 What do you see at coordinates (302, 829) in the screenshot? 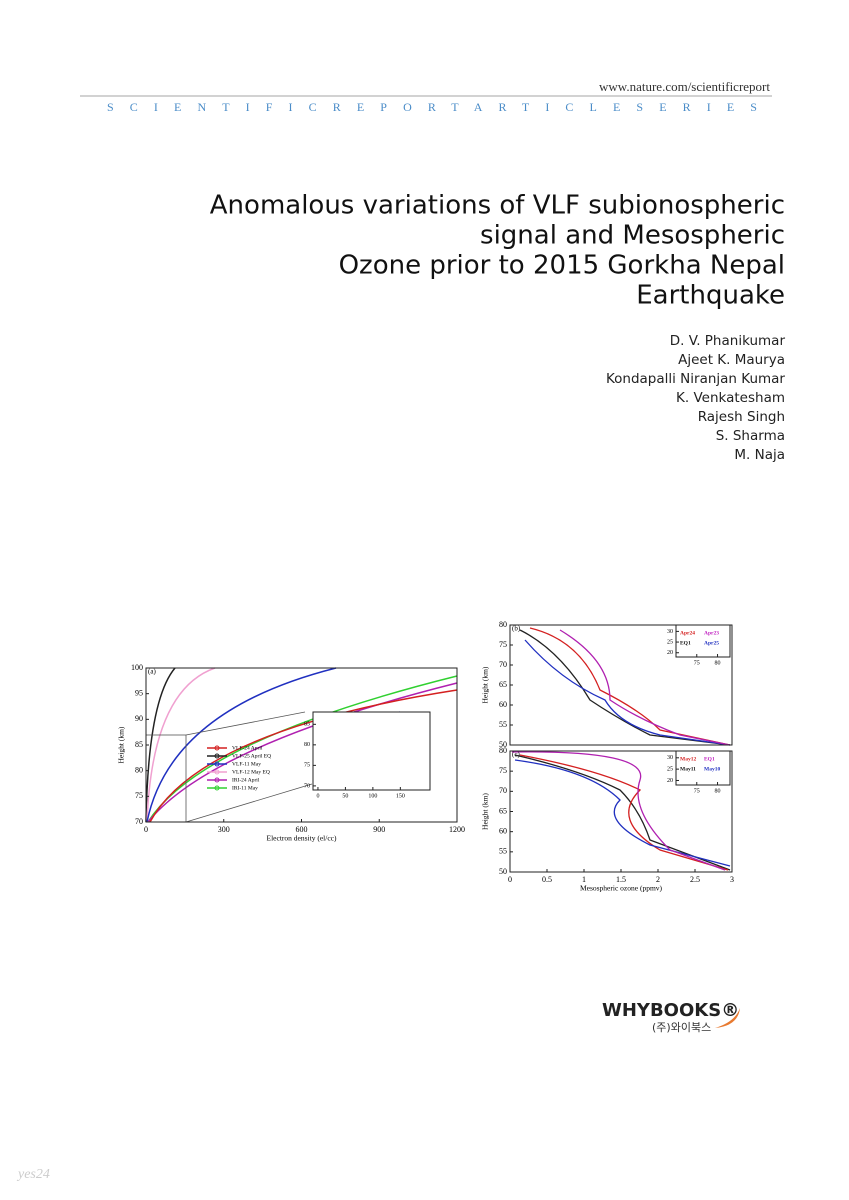
I see `x-tick-label: 600` at bounding box center [302, 829].